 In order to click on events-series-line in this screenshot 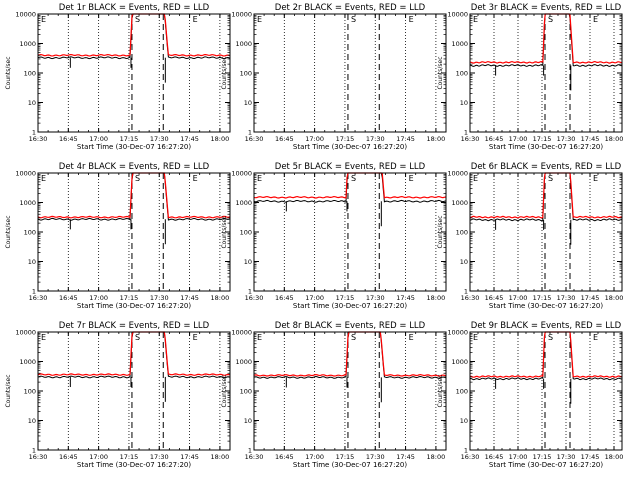, I will do `click(546, 197)`.